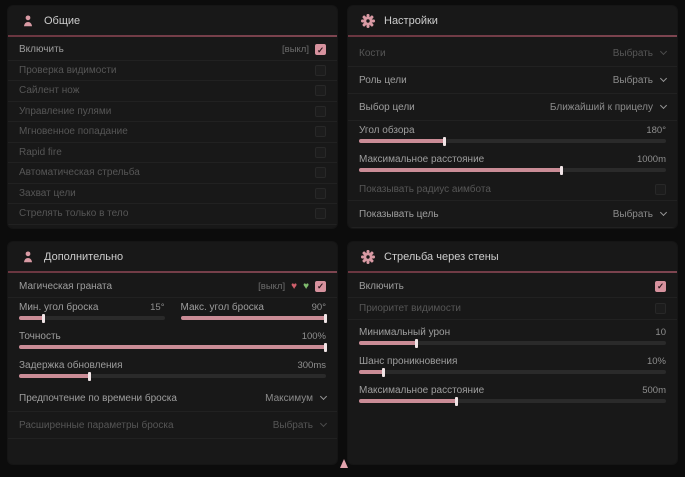 This screenshot has height=477, width=685. Describe the element at coordinates (654, 390) in the screenshot. I see `slider-value: 500m` at that location.